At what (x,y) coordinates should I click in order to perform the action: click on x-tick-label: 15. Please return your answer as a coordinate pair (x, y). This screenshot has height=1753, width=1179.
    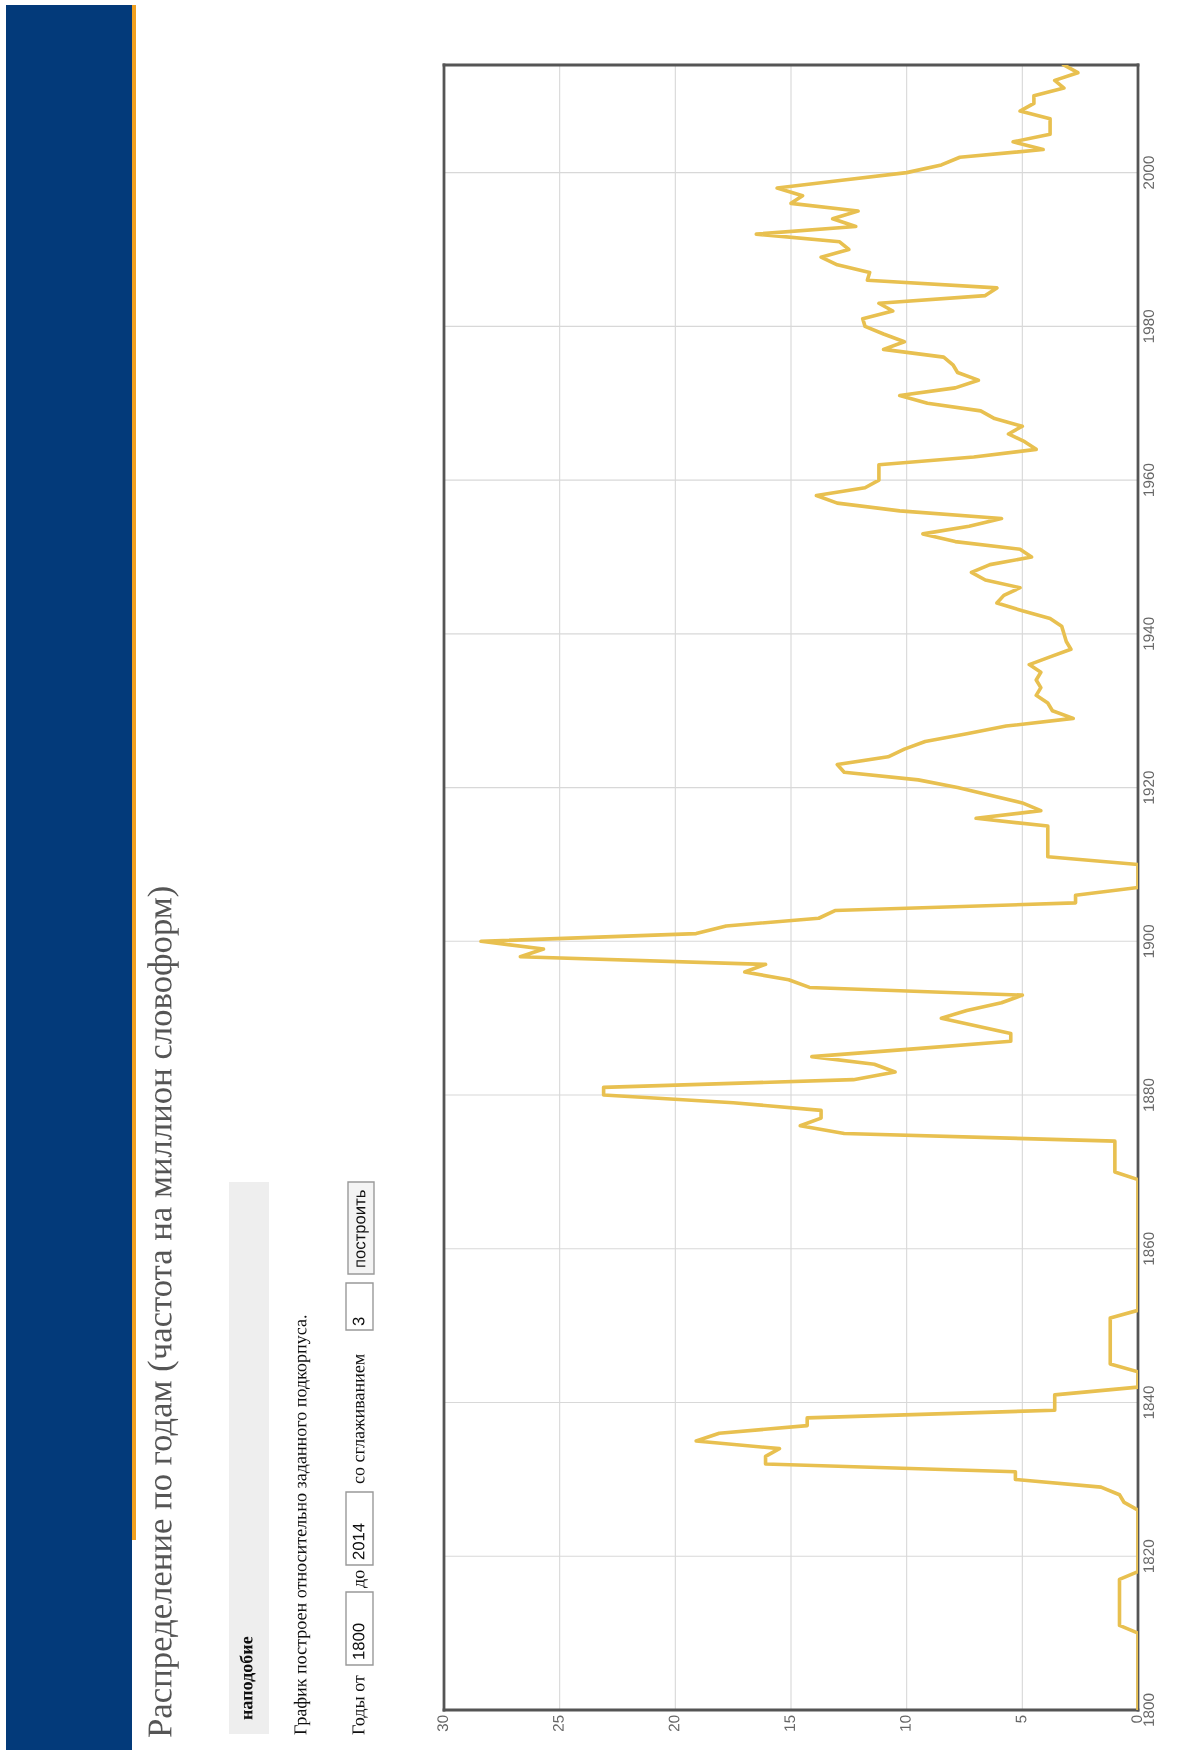
    Looking at the image, I should click on (790, 1723).